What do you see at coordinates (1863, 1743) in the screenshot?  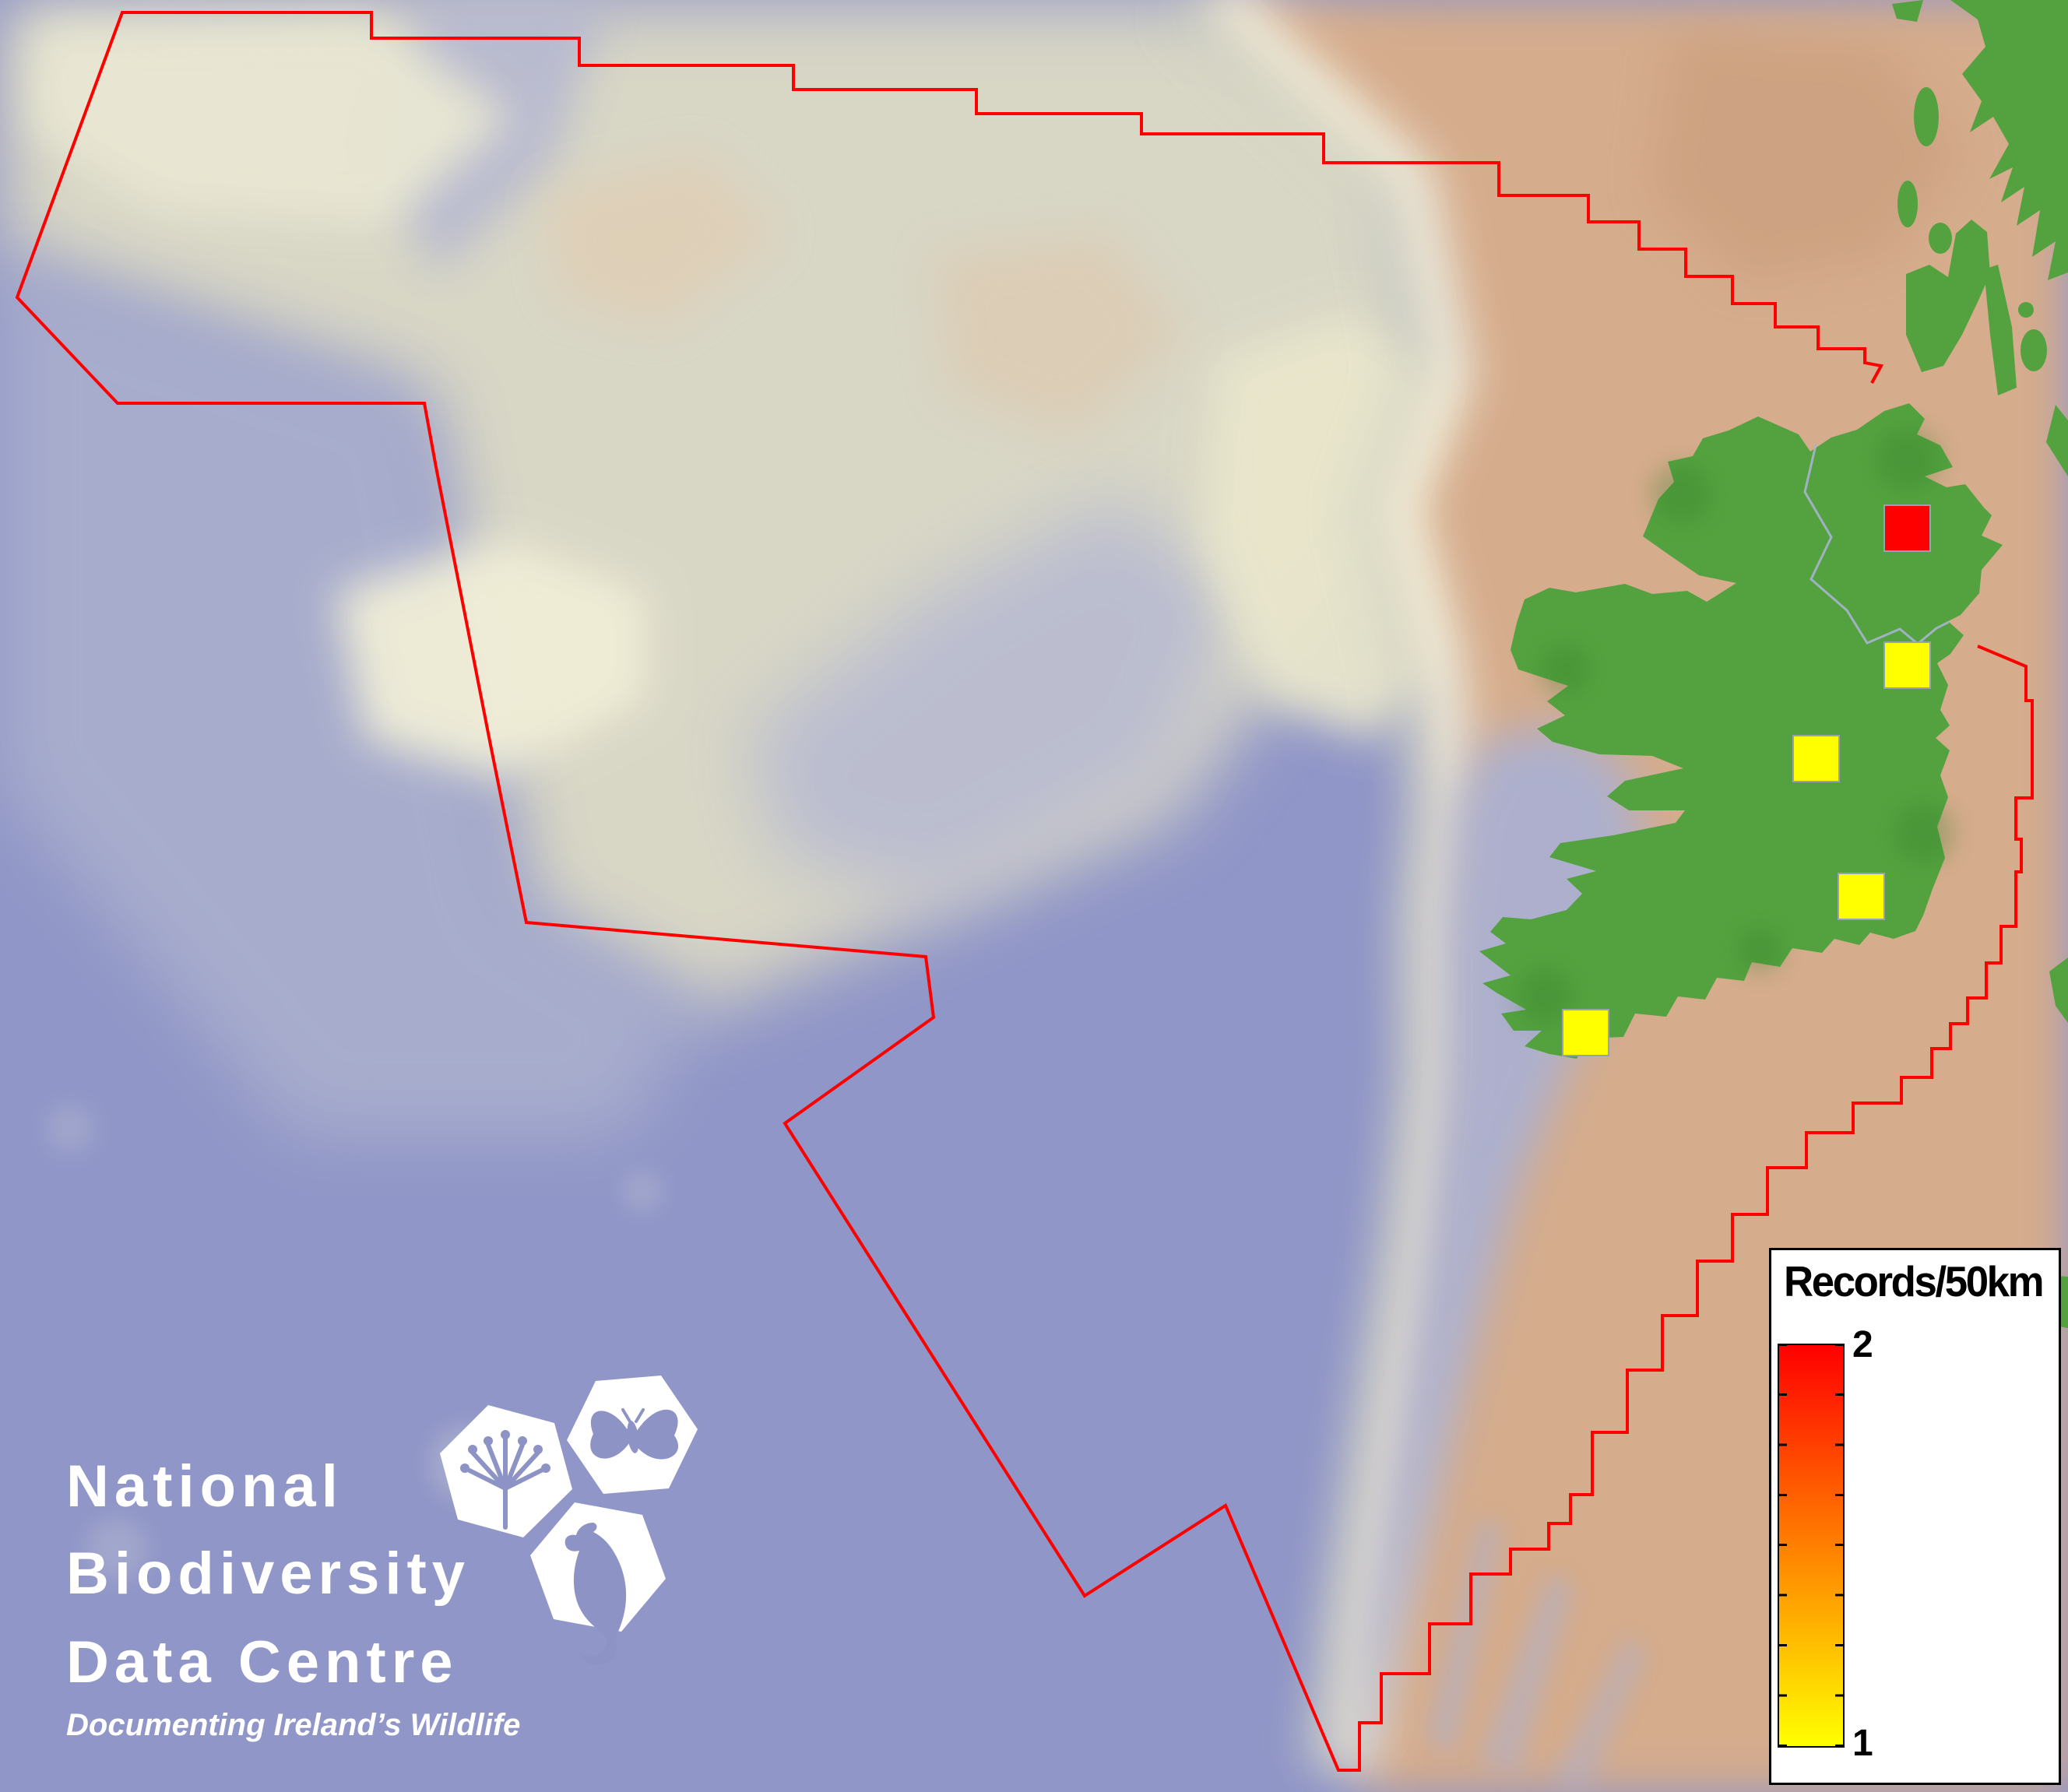 I see `legend-min-value: 1` at bounding box center [1863, 1743].